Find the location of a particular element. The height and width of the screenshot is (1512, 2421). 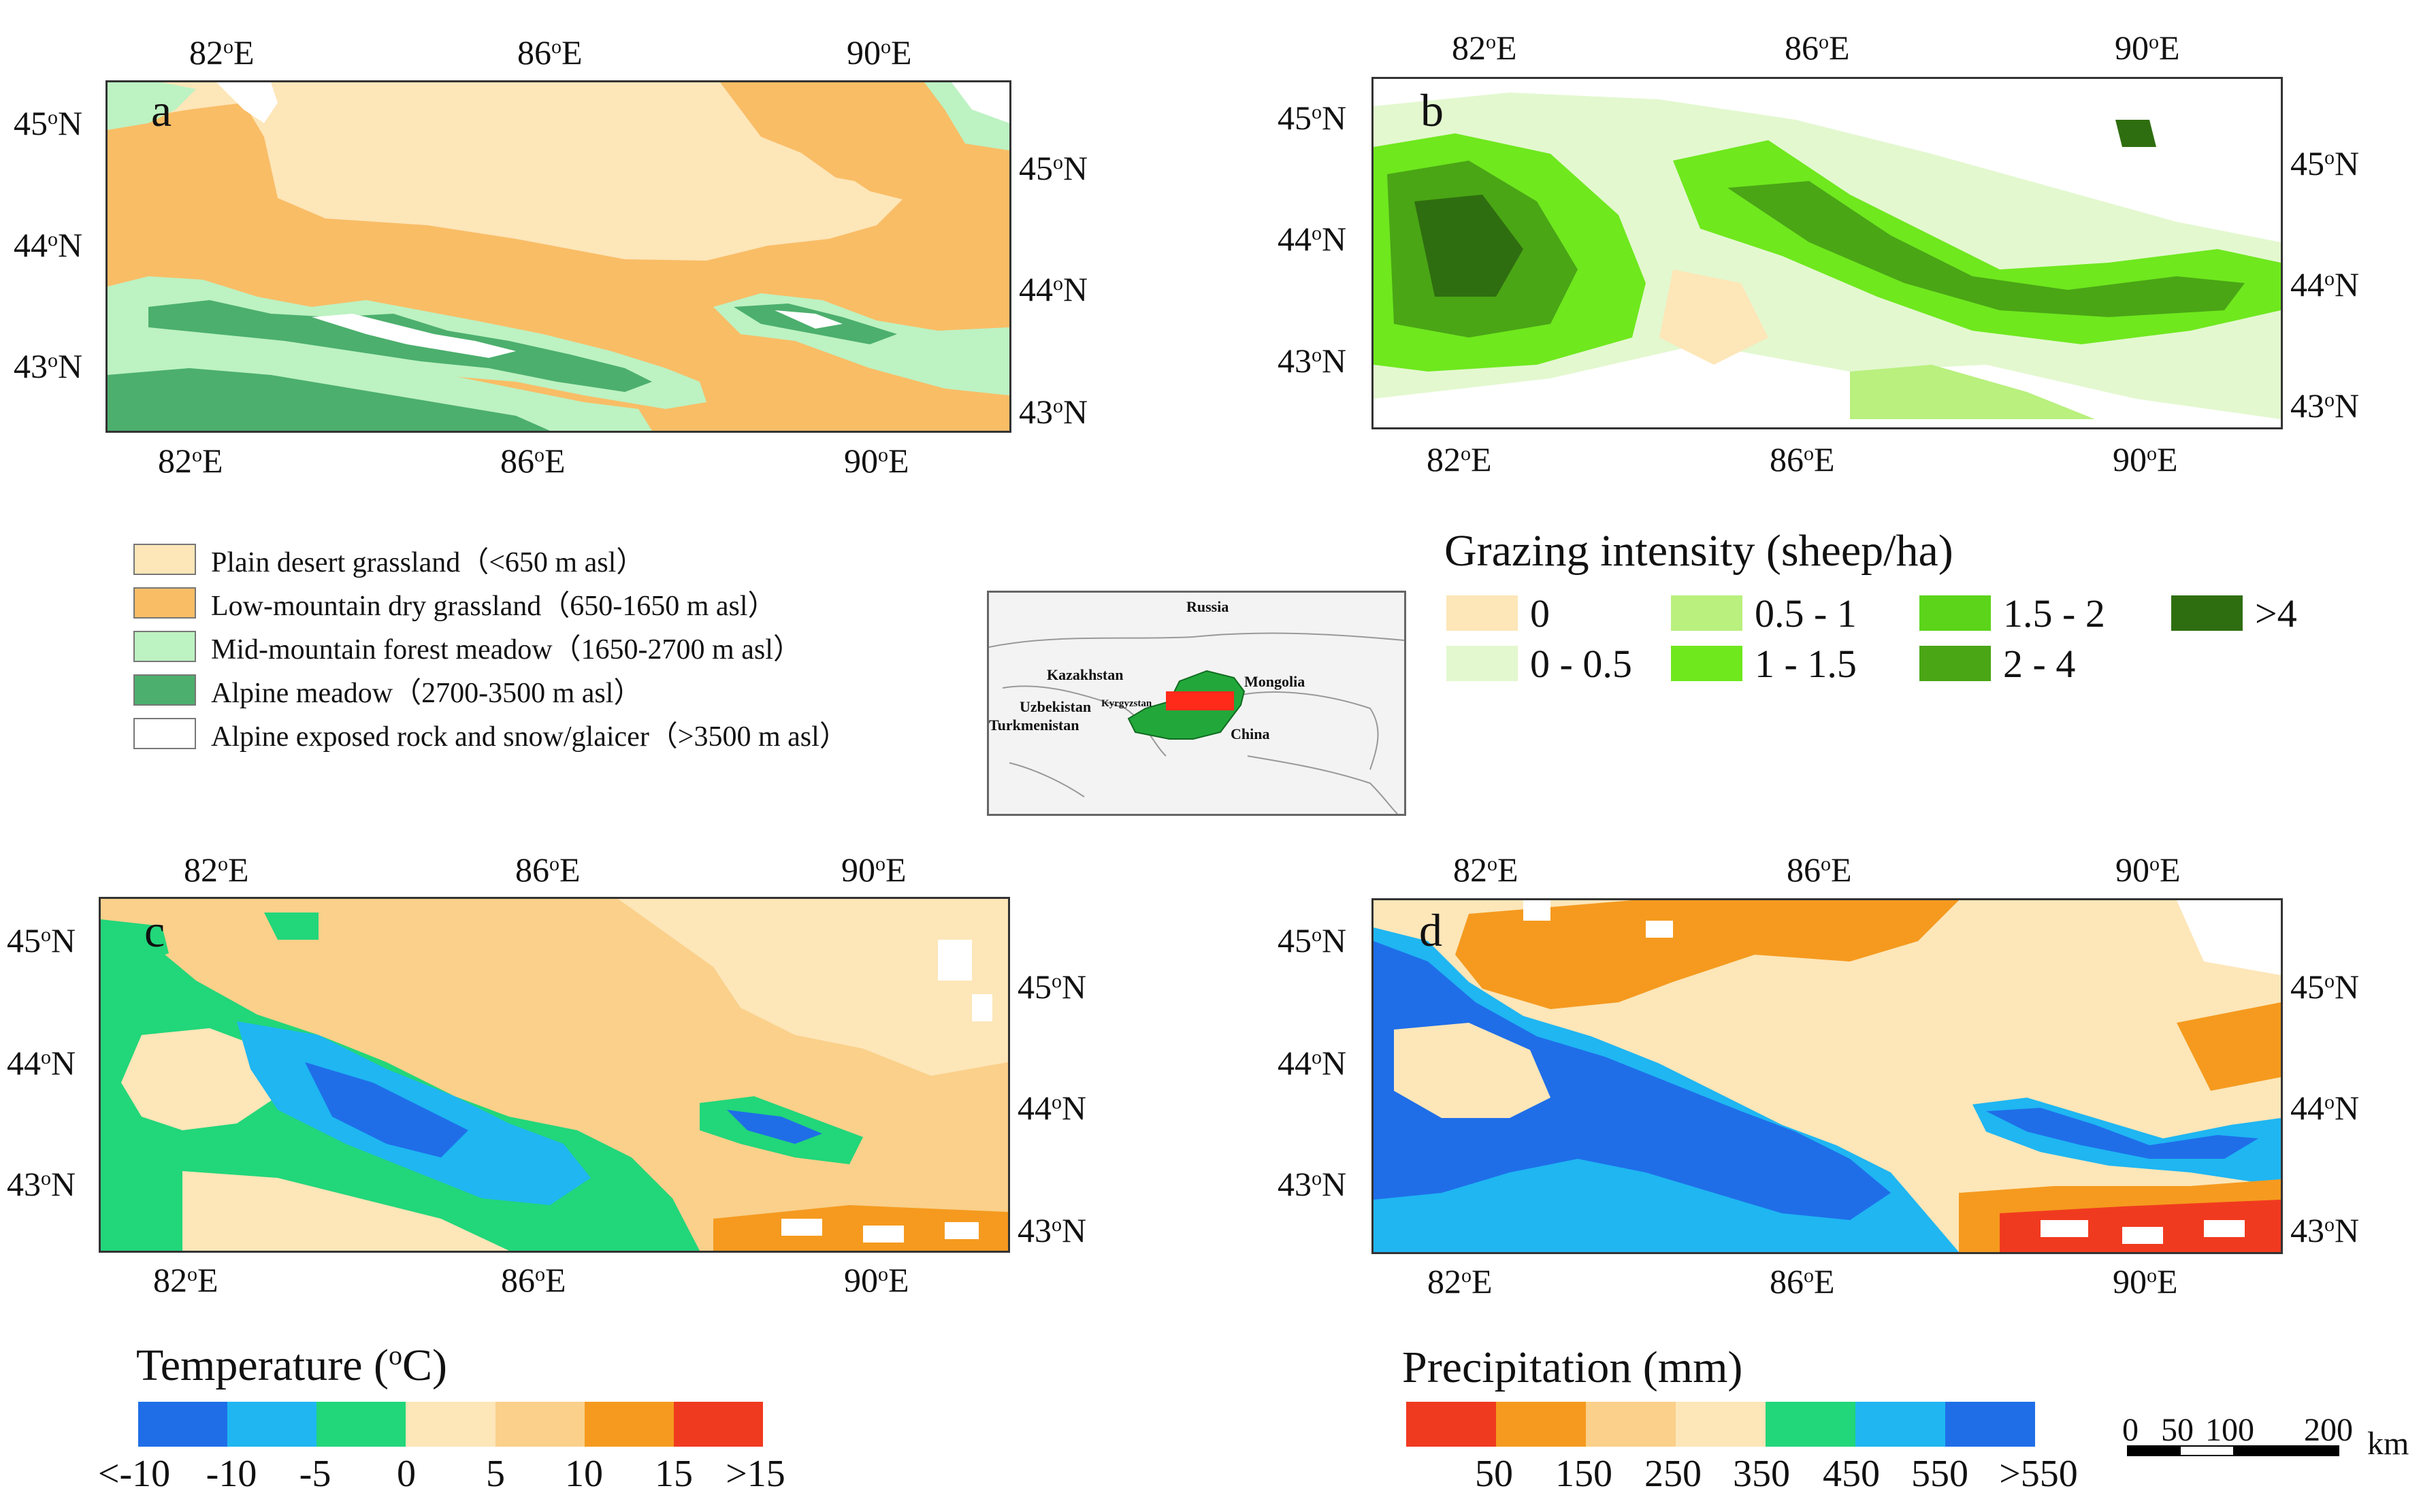

temp-minus5-0-nw is located at coordinates (135, 943).